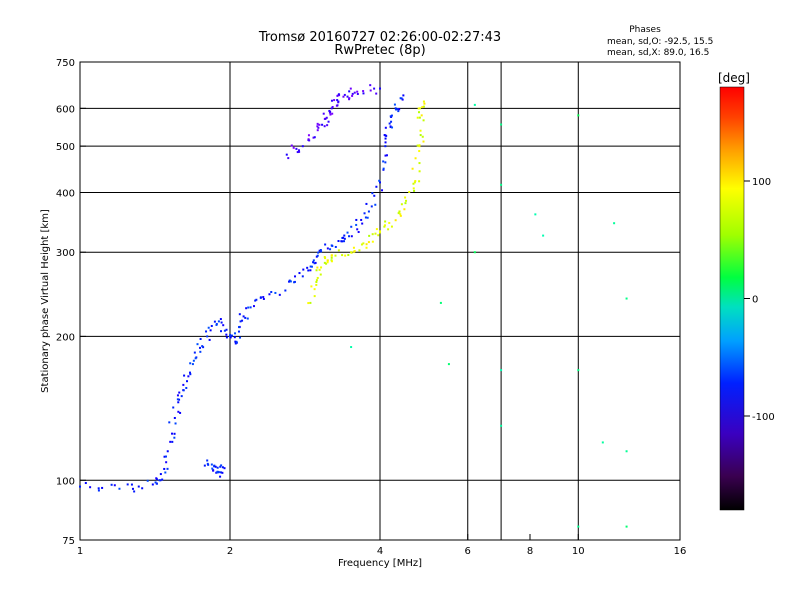 This screenshot has height=600, width=800. Describe the element at coordinates (660, 42) in the screenshot. I see `phases-o-stats: mean, sd,O: -92.5, 15.5` at that location.